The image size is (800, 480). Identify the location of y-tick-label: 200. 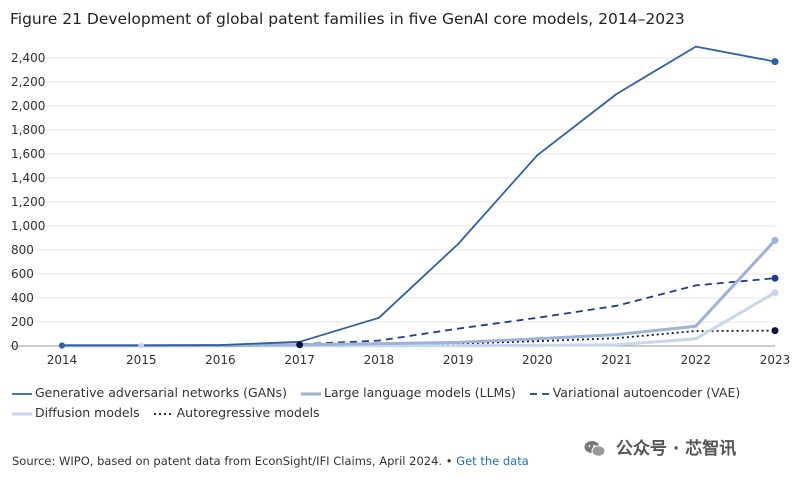
(22, 322).